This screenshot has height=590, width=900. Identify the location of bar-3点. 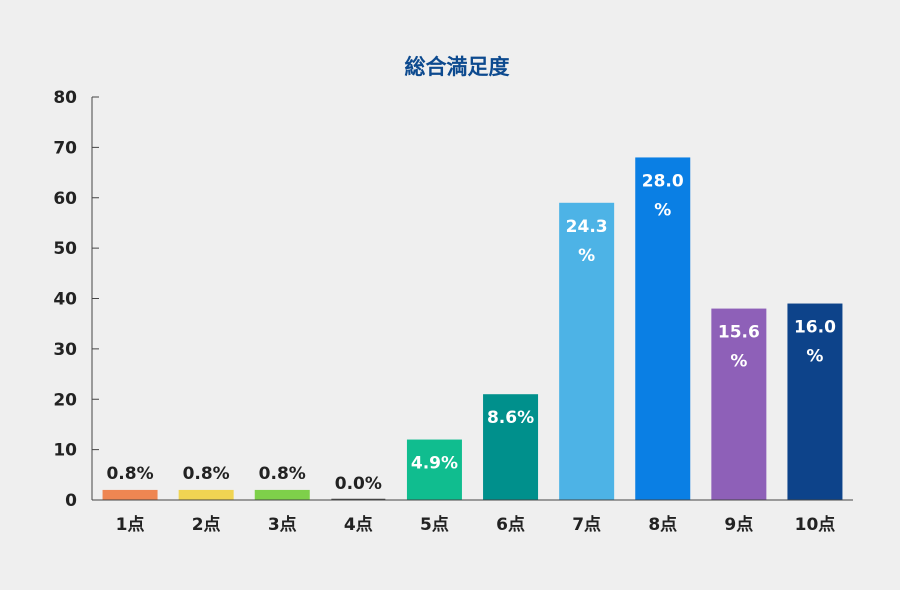
(282, 494).